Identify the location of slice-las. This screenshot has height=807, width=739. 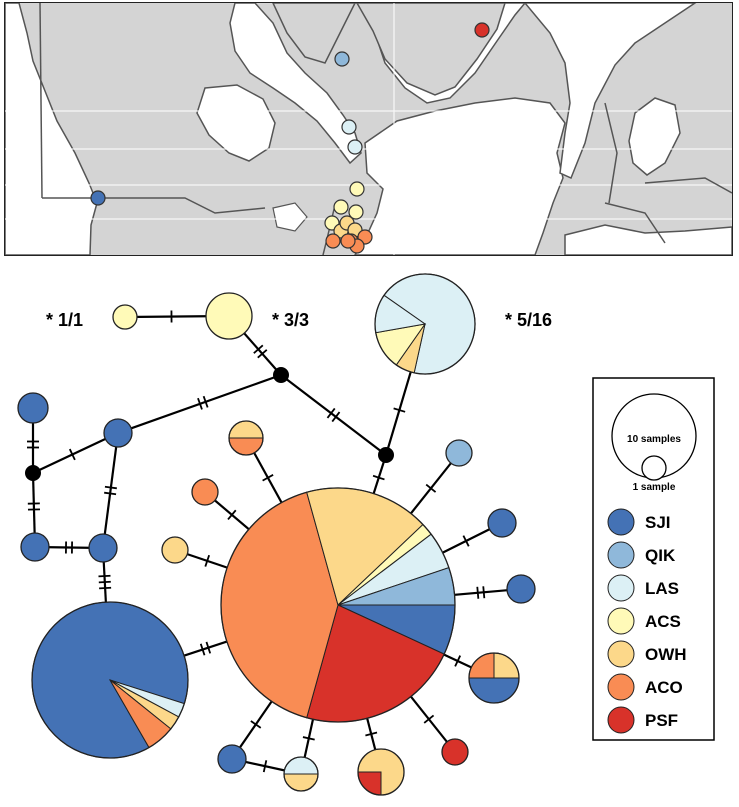
(301, 765).